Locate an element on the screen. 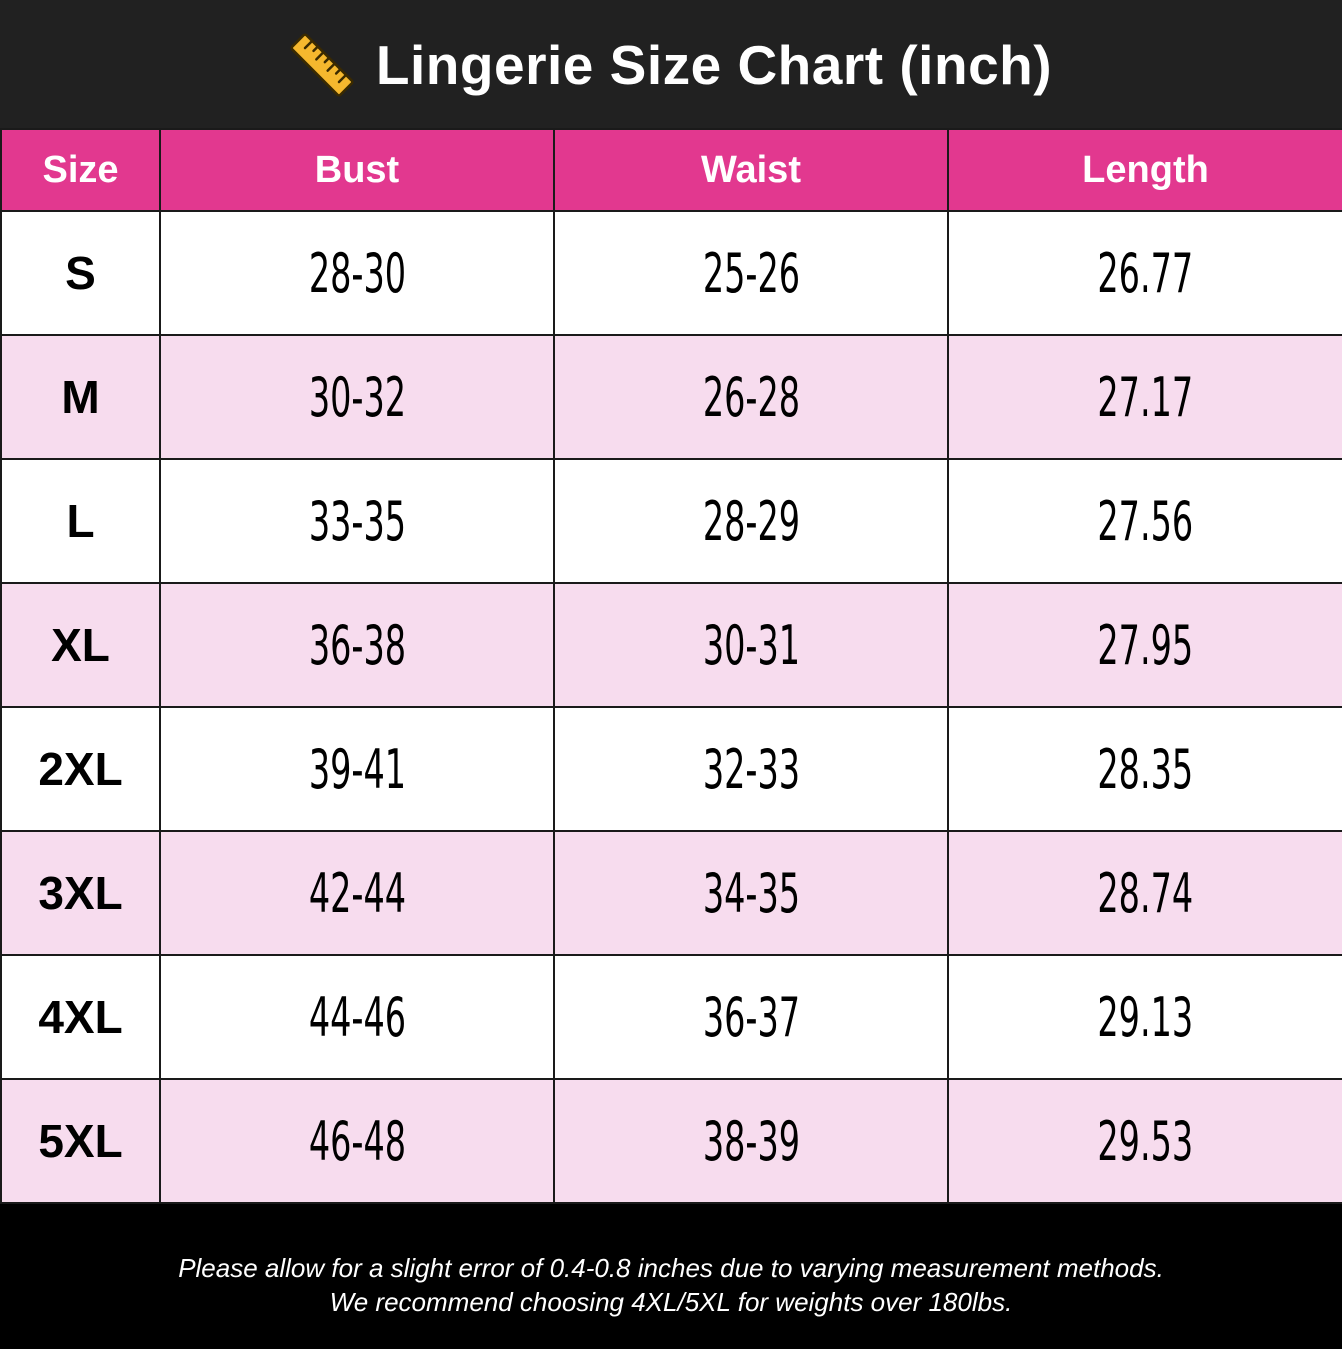 The width and height of the screenshot is (1342, 1349). size-cell: L is located at coordinates (80, 521).